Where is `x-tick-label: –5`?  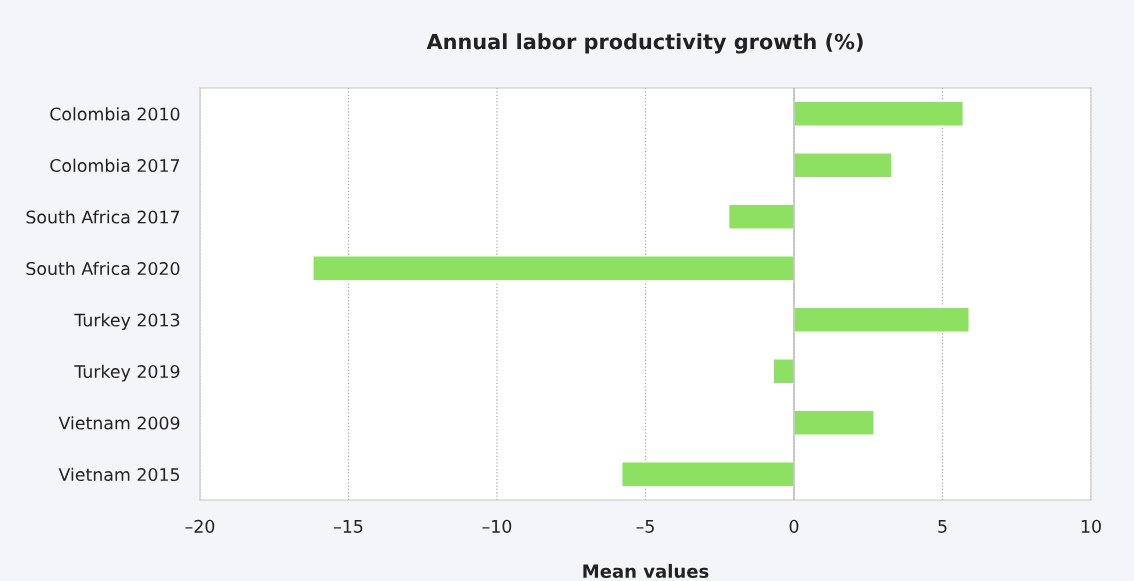 x-tick-label: –5 is located at coordinates (645, 526).